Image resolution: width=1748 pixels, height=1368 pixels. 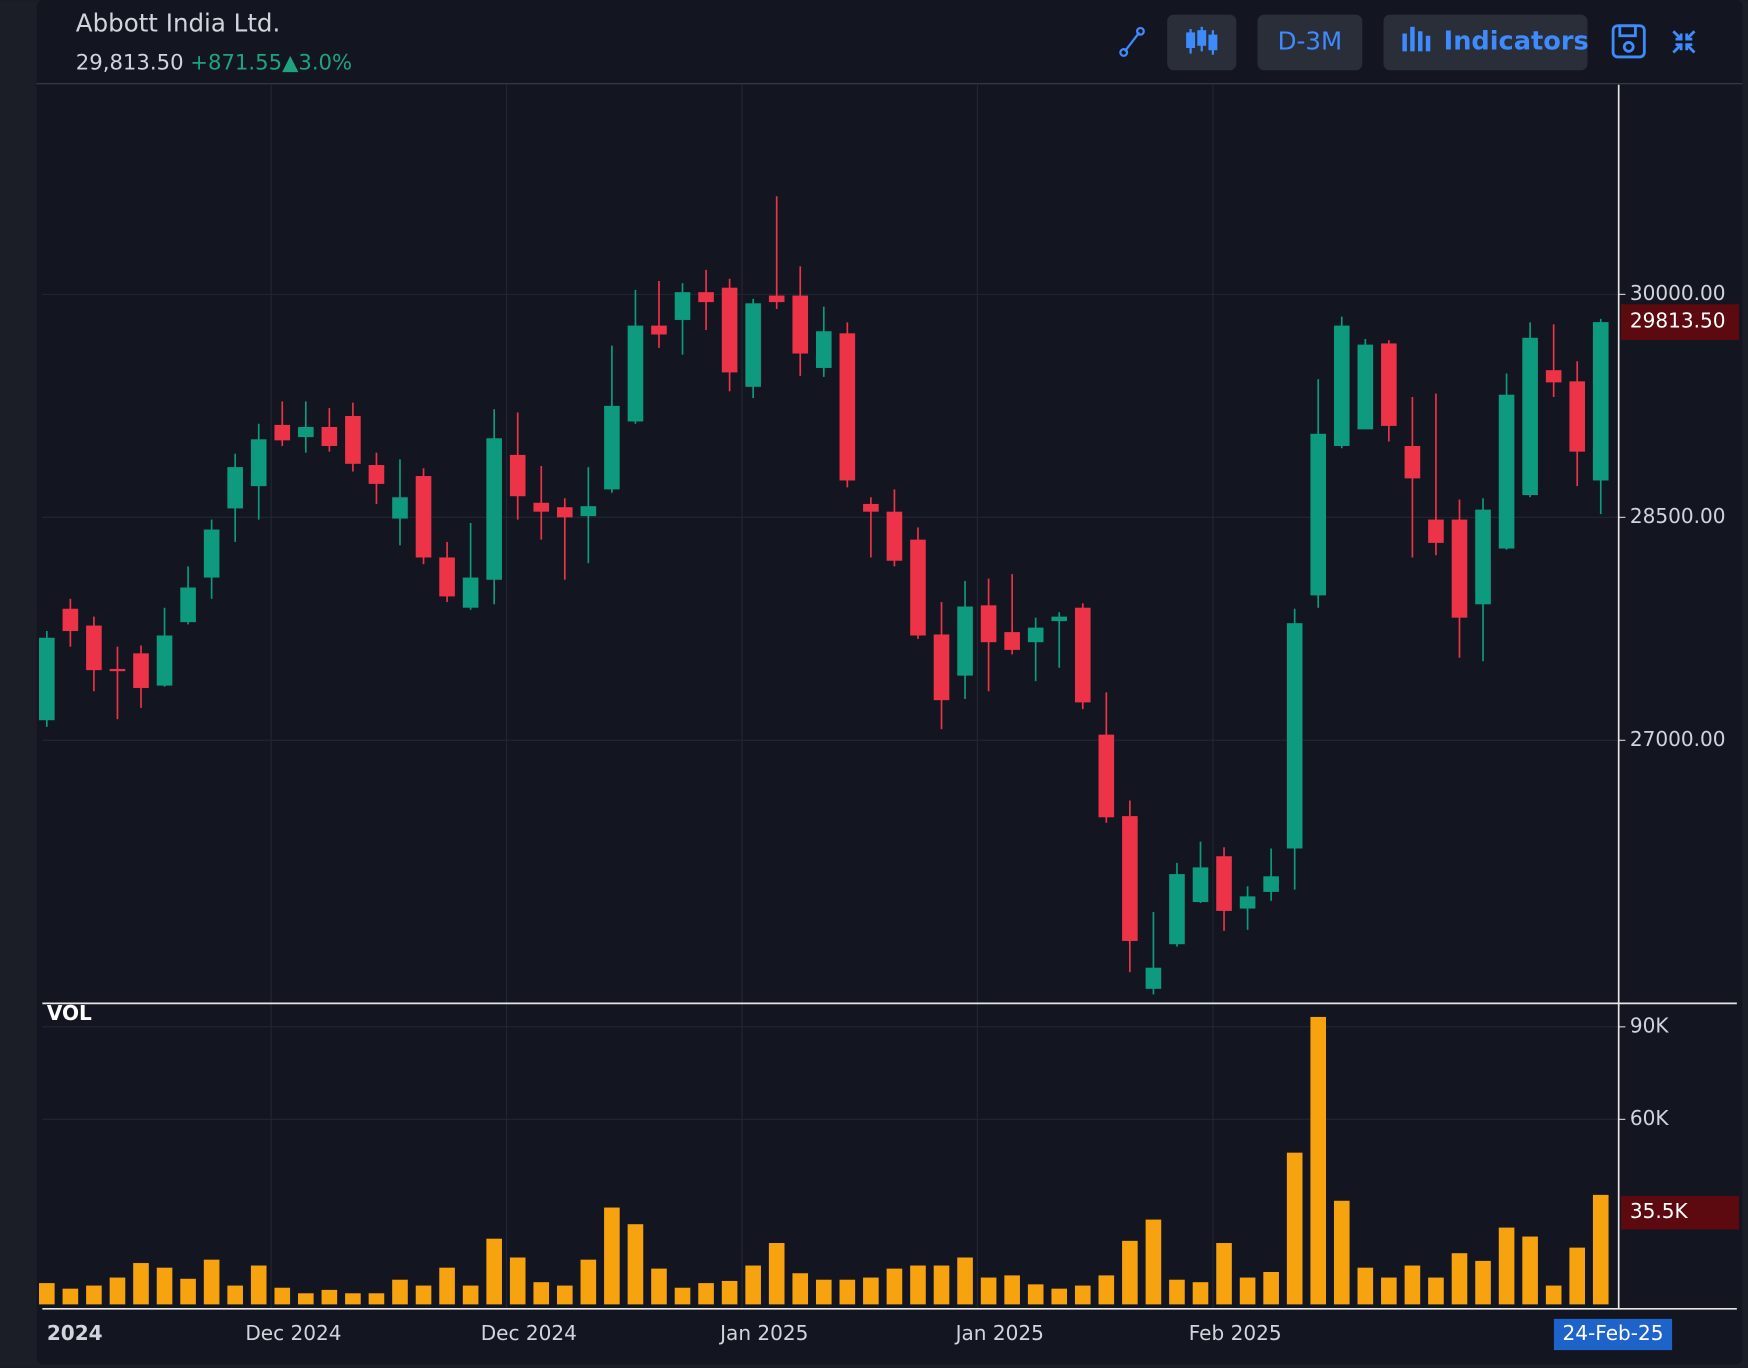 What do you see at coordinates (1628, 41) in the screenshot?
I see `save-button` at bounding box center [1628, 41].